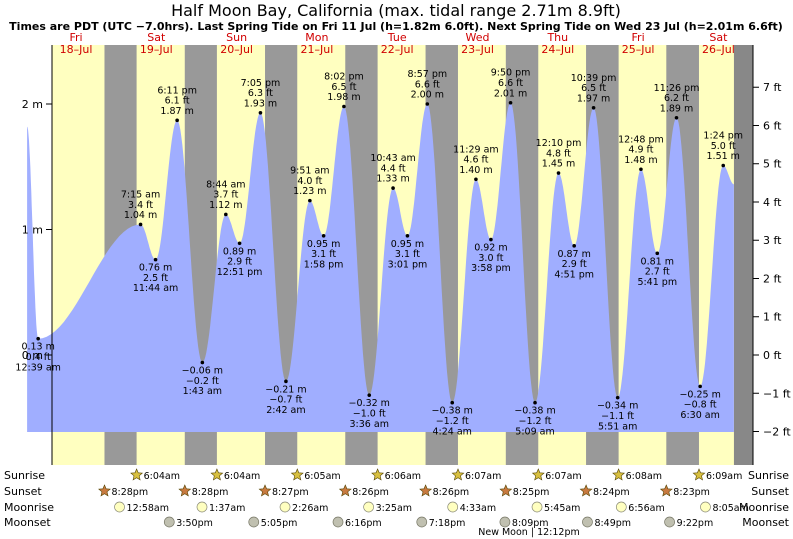  Describe the element at coordinates (451, 492) in the screenshot. I see `sunset-time: 8:26pm` at that location.